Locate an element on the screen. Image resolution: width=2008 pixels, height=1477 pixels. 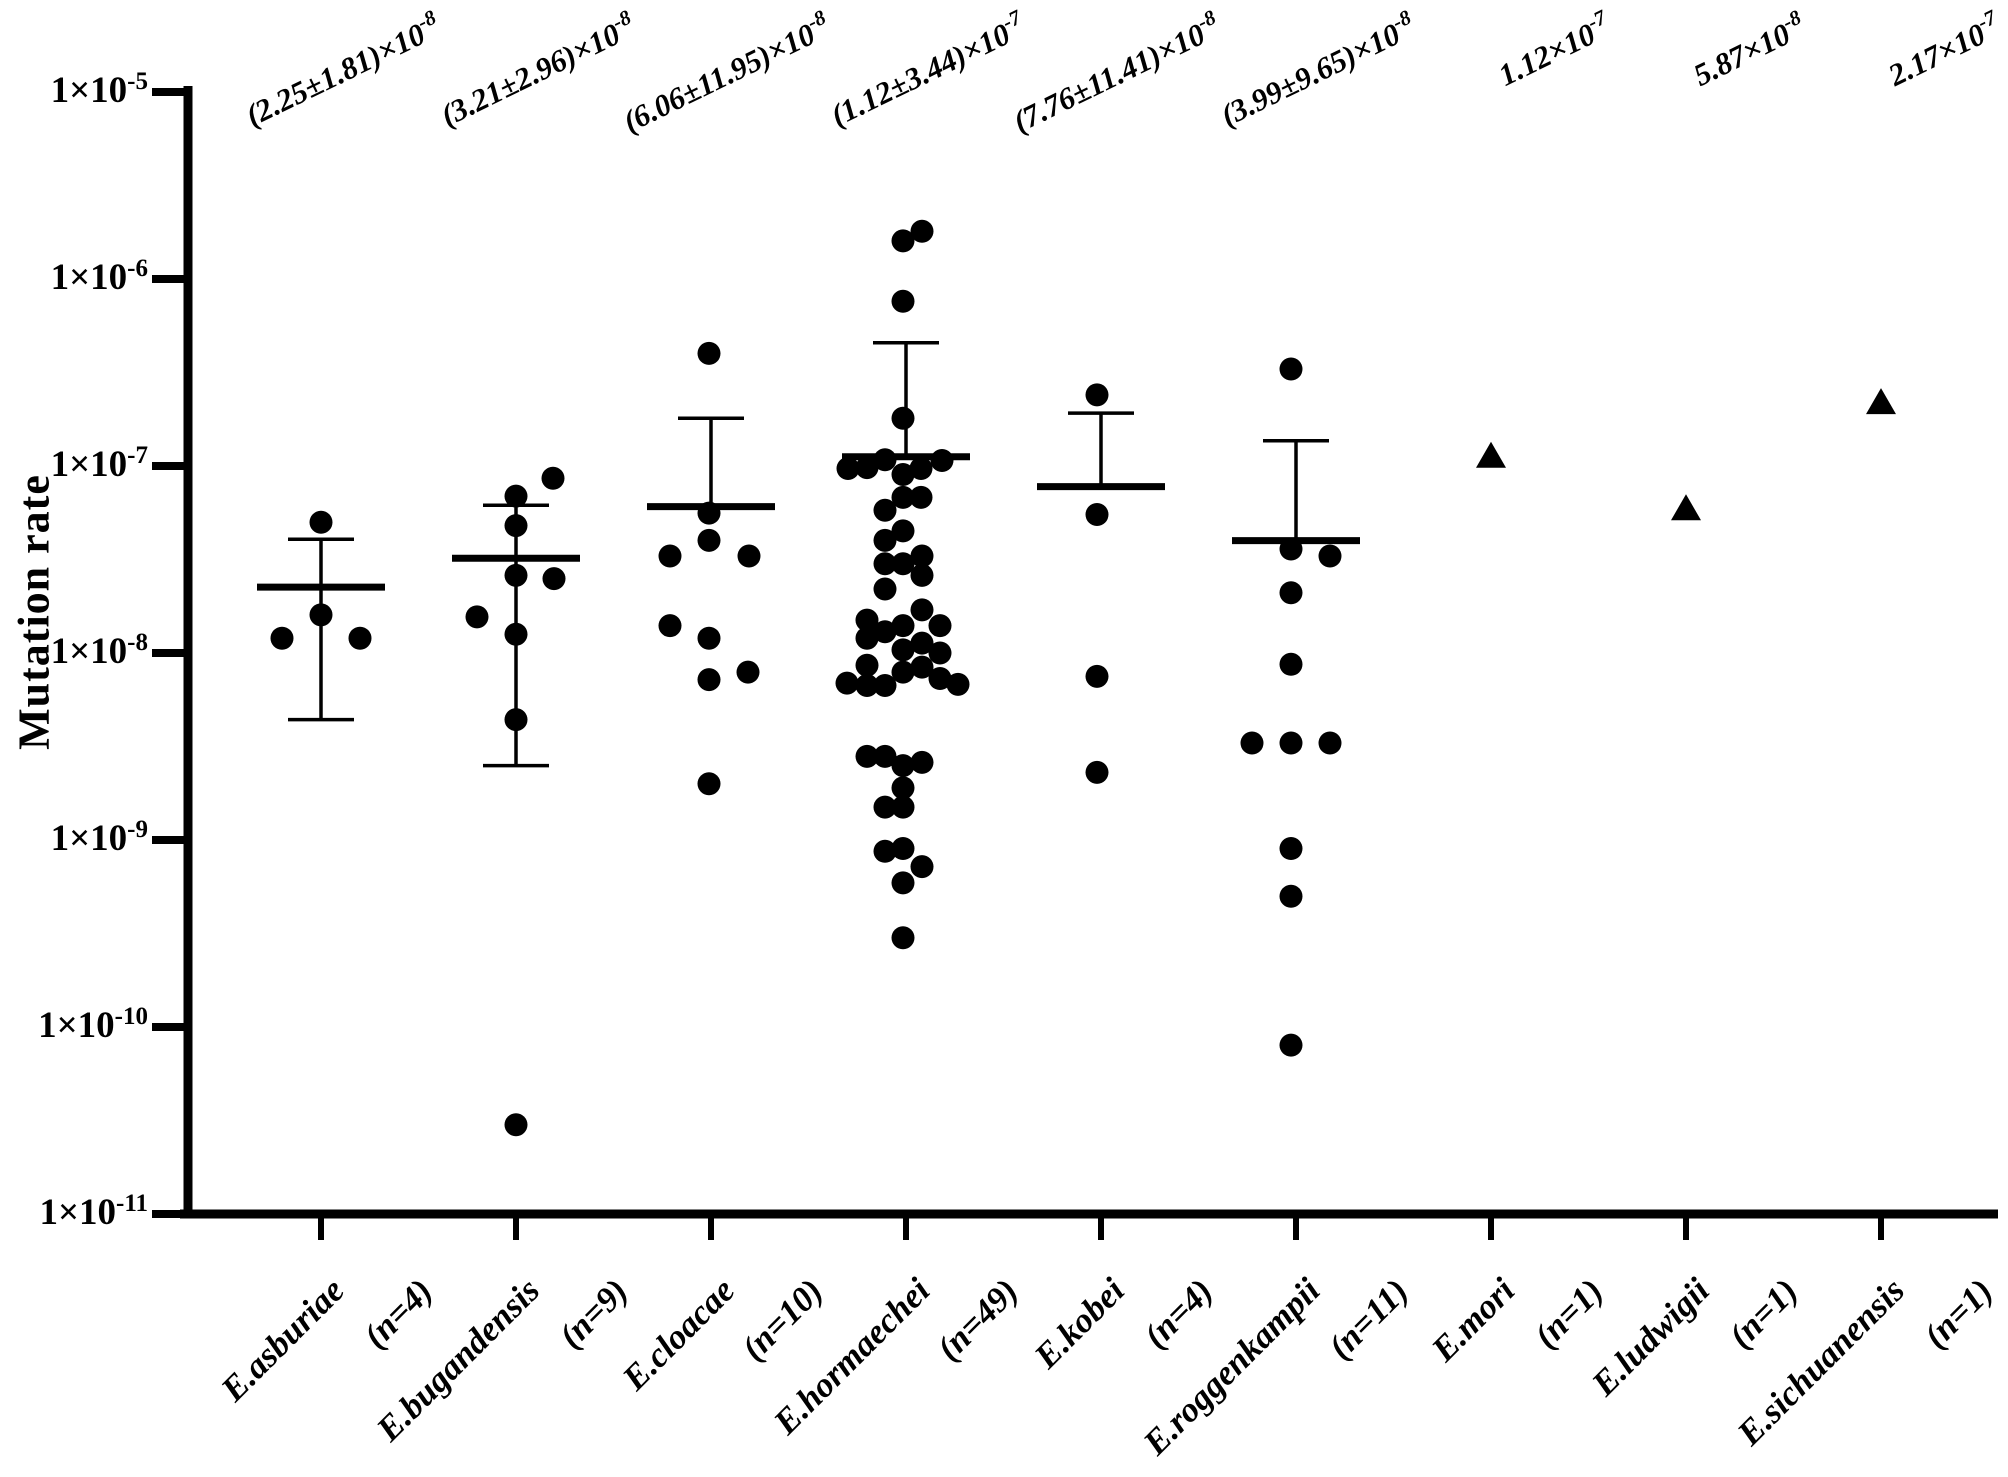
y-tick-label: 1×10⁻⁶ is located at coordinates (99, 276).